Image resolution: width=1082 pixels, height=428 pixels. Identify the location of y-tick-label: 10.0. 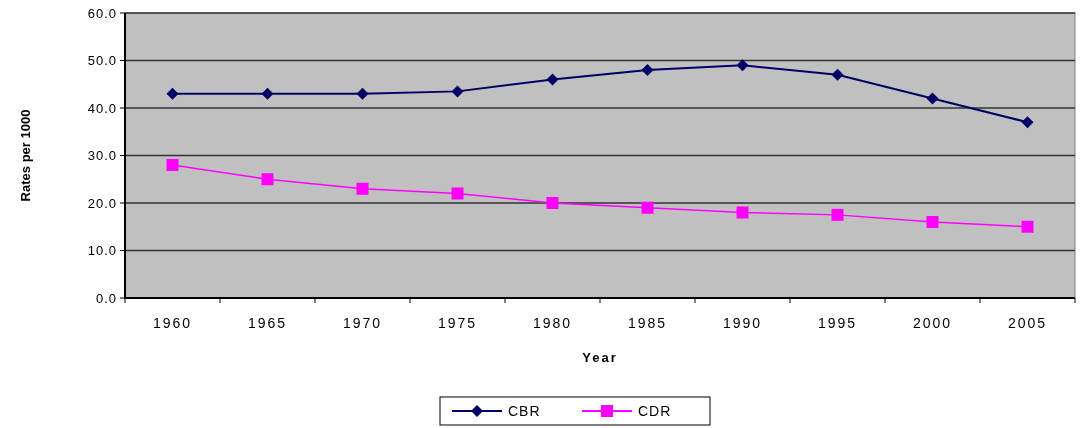
(102, 251).